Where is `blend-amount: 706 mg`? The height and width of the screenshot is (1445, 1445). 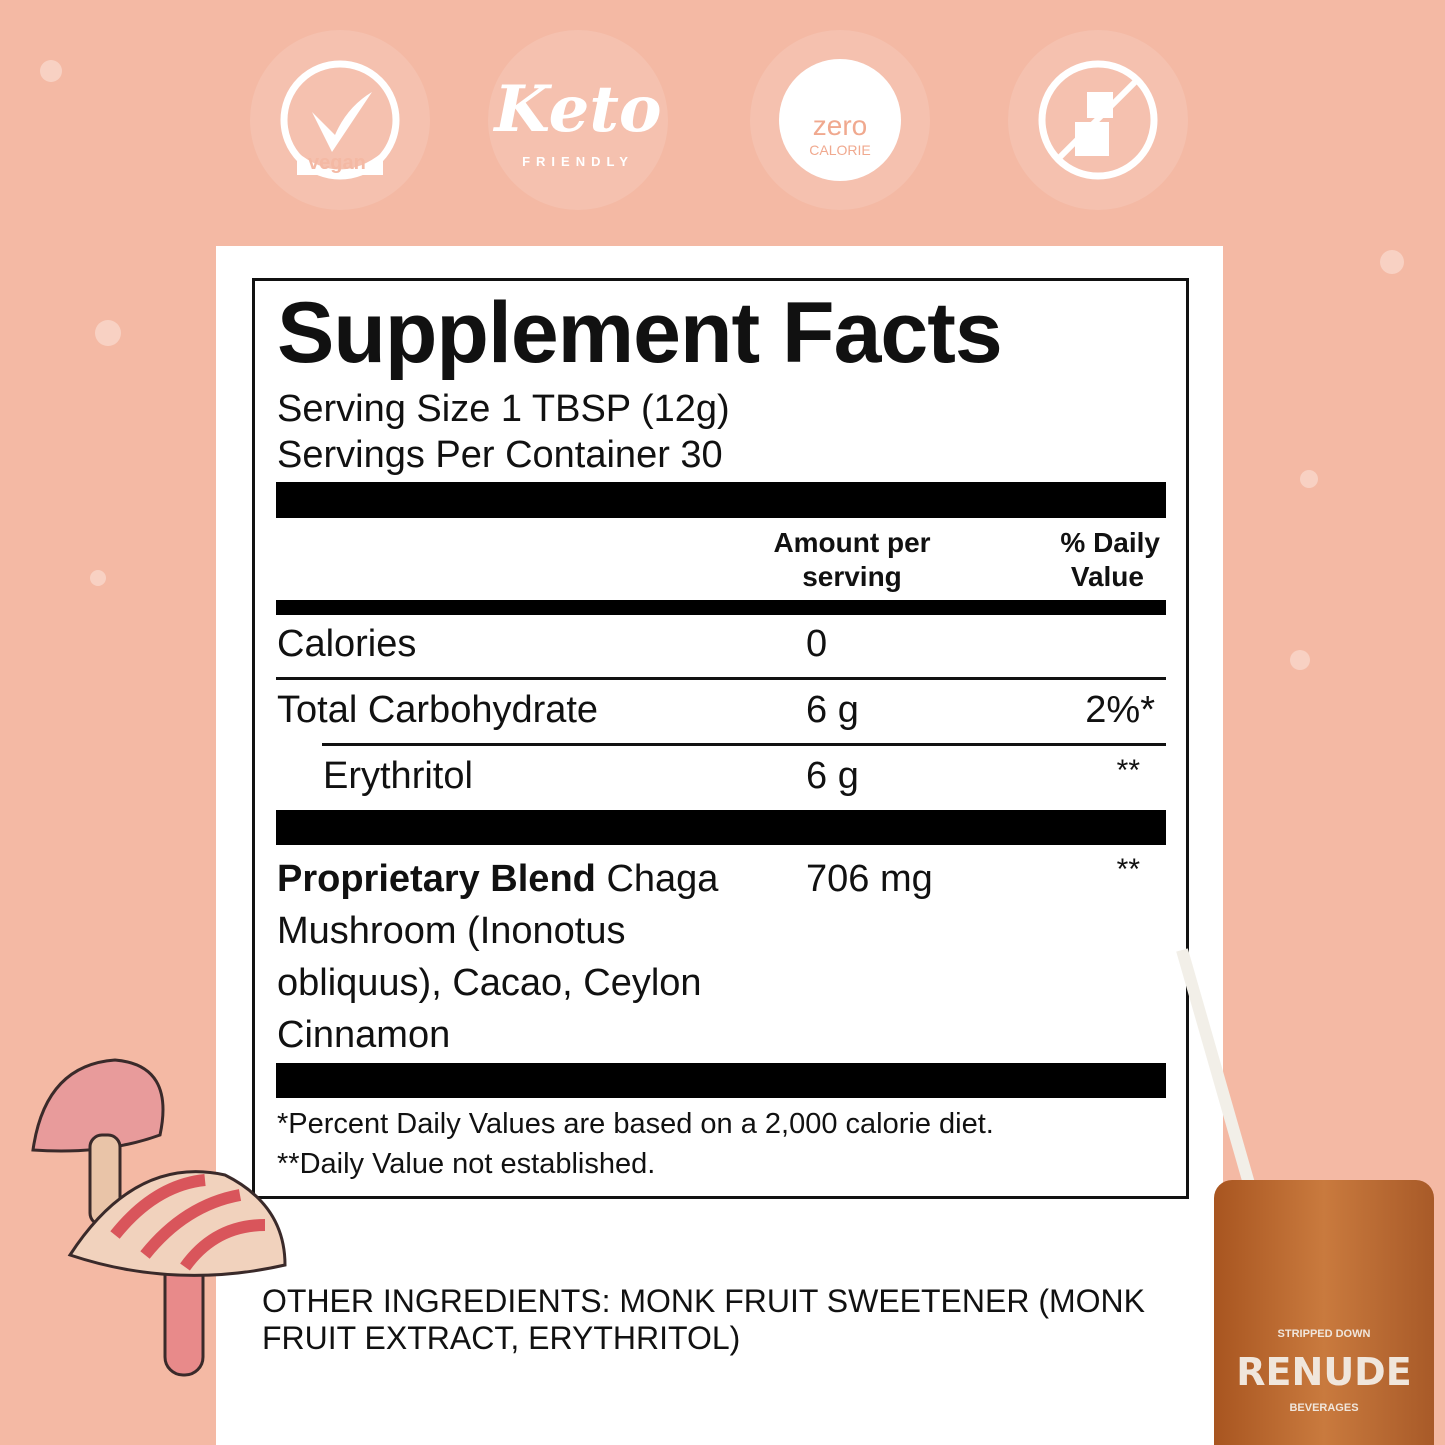
blend-amount: 706 mg is located at coordinates (869, 879).